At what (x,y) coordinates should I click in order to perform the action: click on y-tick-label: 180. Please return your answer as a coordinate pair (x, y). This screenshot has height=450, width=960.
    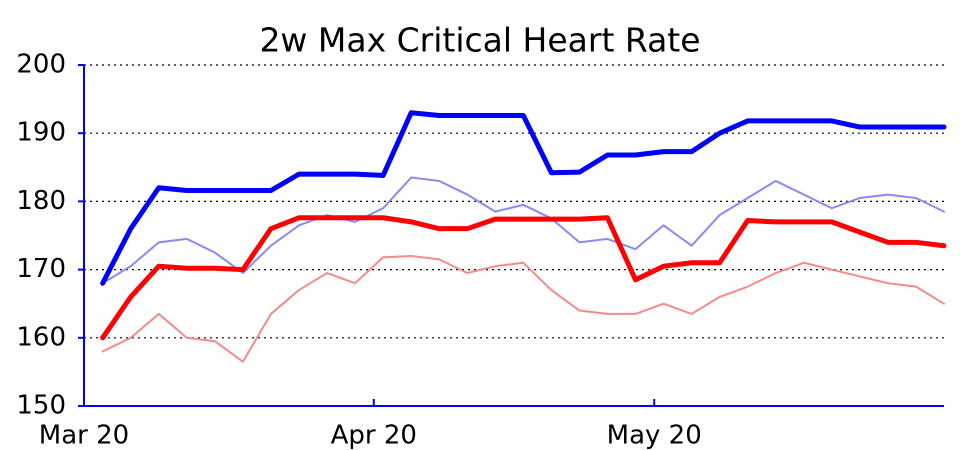
    Looking at the image, I should click on (41, 201).